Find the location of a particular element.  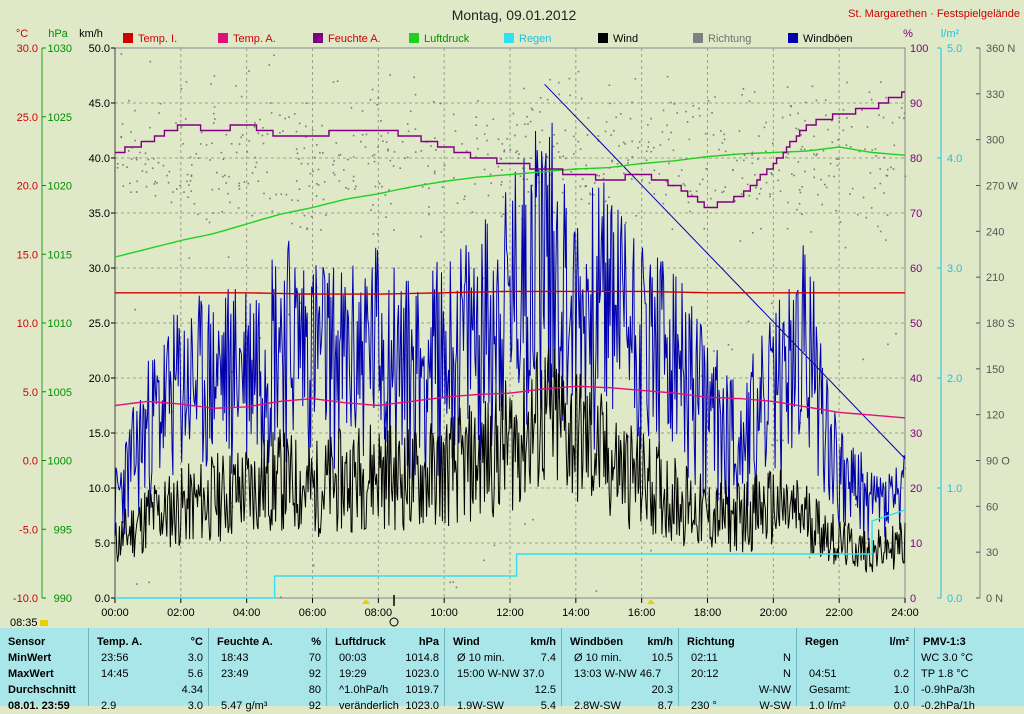

stats-row: ^1.0hPa/h 1019.7 is located at coordinates (386, 690).